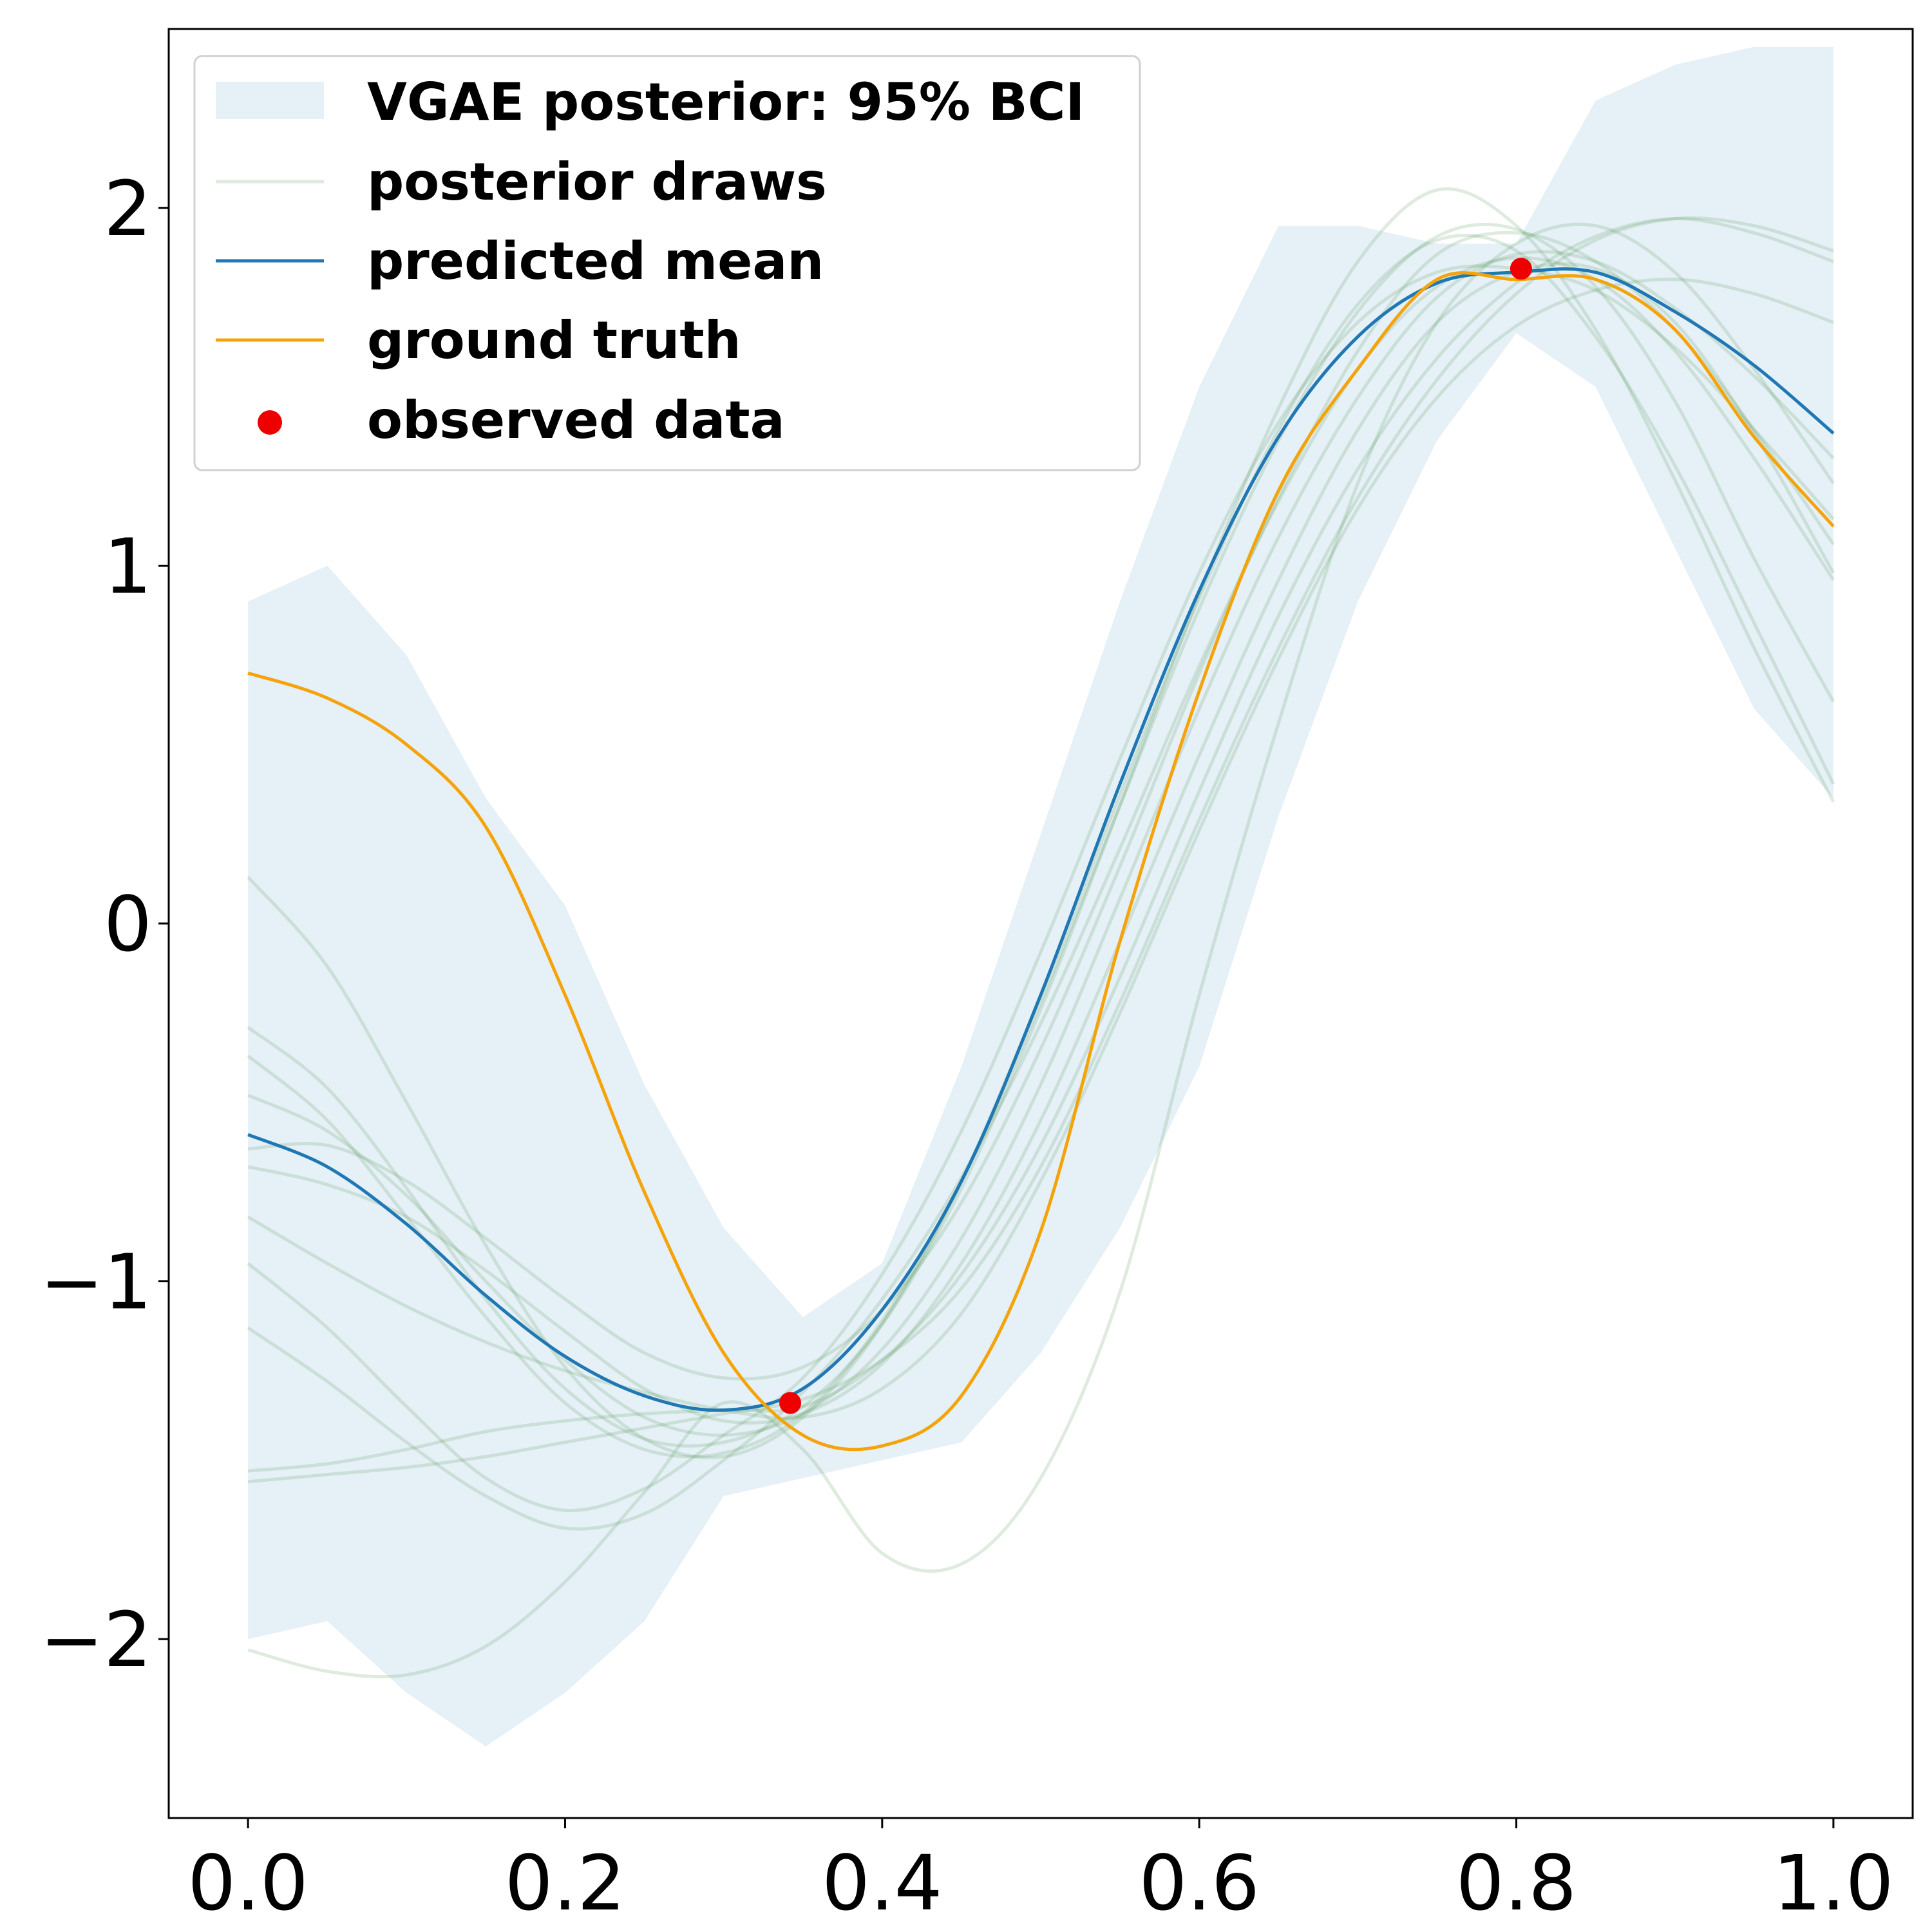 The image size is (1932, 1932). Describe the element at coordinates (565, 1883) in the screenshot. I see `x-tick-label-1: 0.2` at that location.